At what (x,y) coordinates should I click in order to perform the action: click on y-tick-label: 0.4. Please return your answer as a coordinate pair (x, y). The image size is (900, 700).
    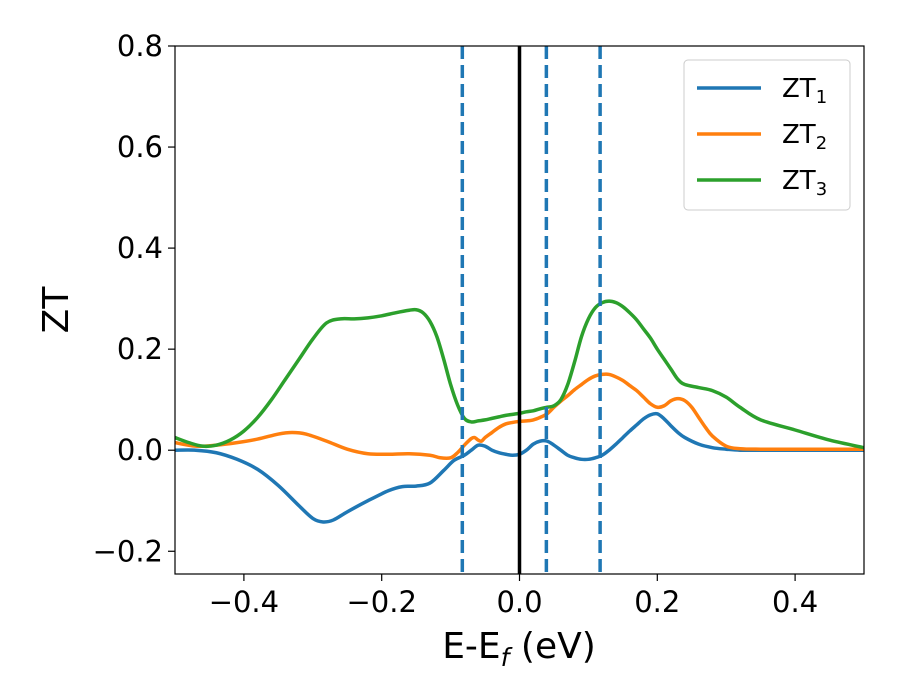
    Looking at the image, I should click on (140, 248).